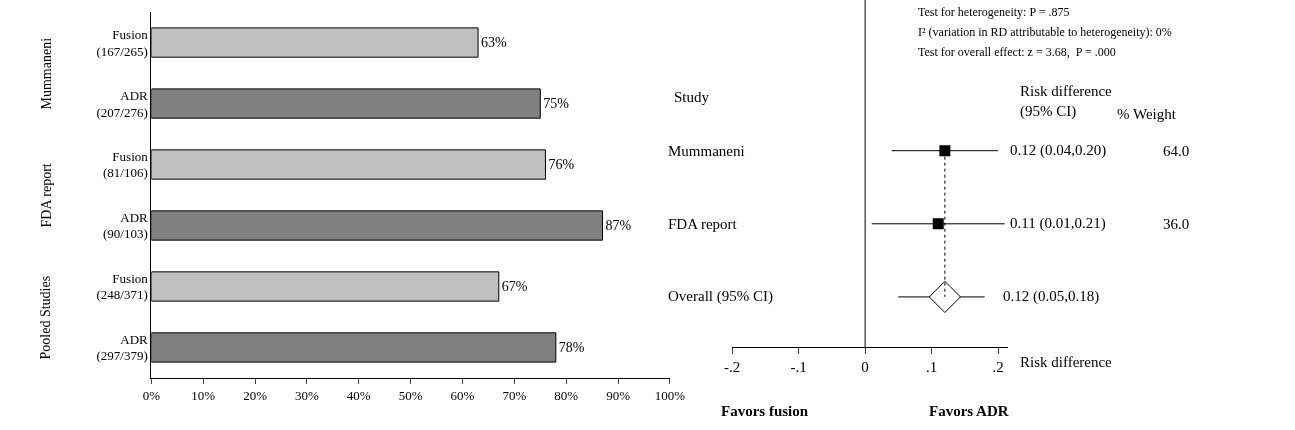 Image resolution: width=1295 pixels, height=430 pixels. I want to click on text: 64.0, so click(1176, 151).